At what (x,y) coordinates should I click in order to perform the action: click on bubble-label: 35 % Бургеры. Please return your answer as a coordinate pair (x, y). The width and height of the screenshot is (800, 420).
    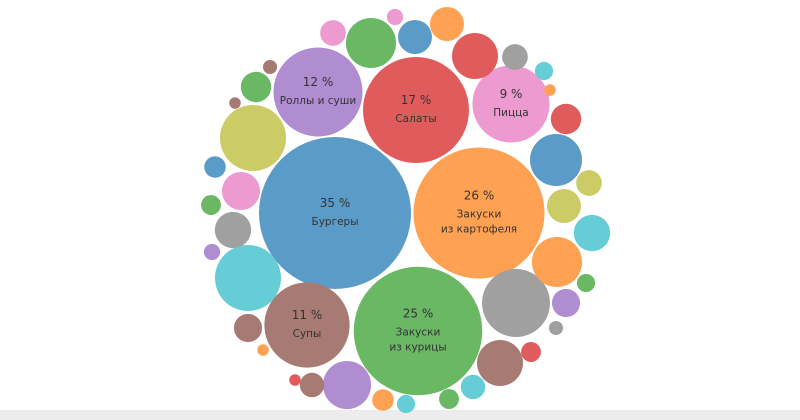
    Looking at the image, I should click on (334, 213).